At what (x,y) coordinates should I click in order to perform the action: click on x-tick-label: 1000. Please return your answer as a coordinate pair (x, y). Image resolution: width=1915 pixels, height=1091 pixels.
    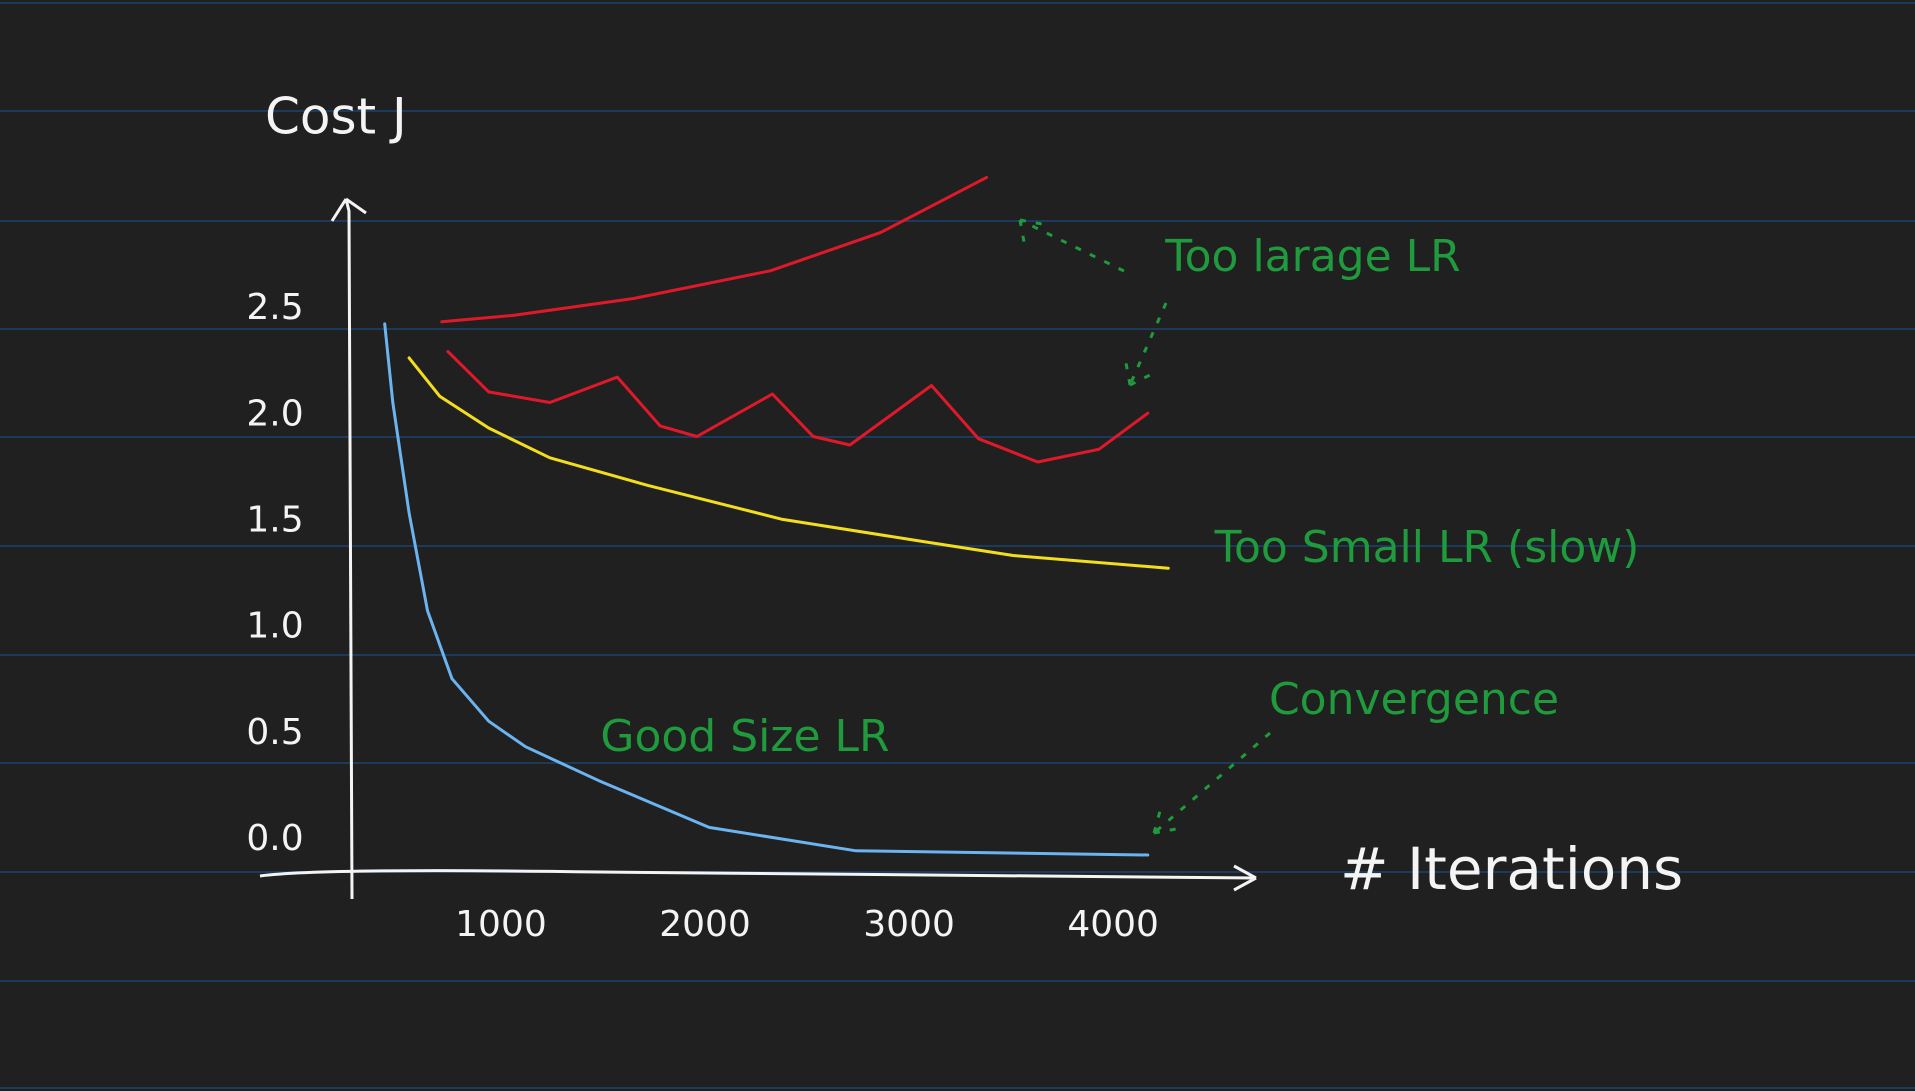
    Looking at the image, I should click on (501, 924).